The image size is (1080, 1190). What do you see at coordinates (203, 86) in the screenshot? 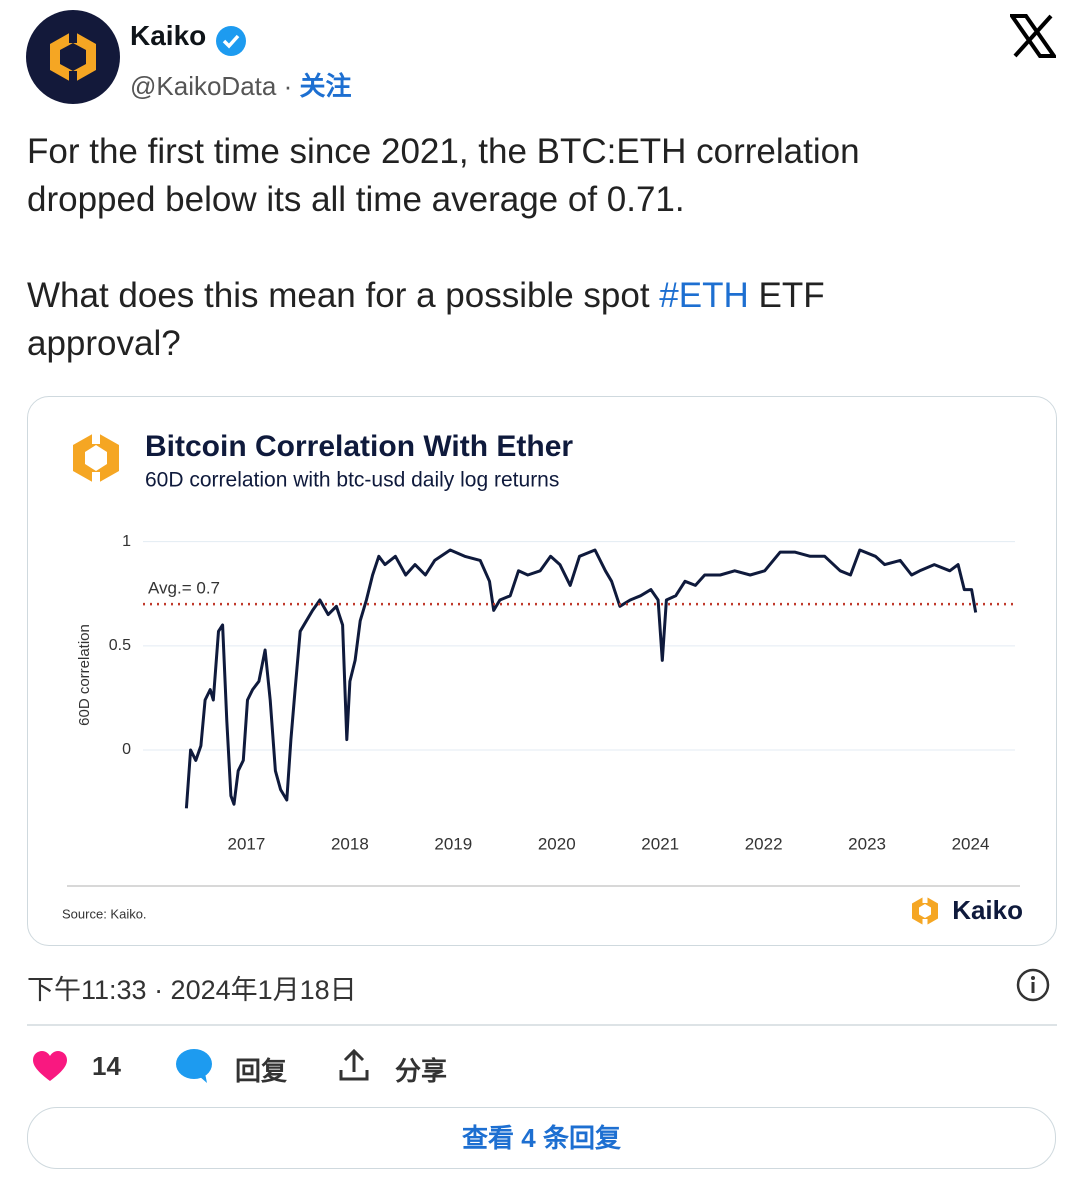
I see `handle: @KaikoData` at bounding box center [203, 86].